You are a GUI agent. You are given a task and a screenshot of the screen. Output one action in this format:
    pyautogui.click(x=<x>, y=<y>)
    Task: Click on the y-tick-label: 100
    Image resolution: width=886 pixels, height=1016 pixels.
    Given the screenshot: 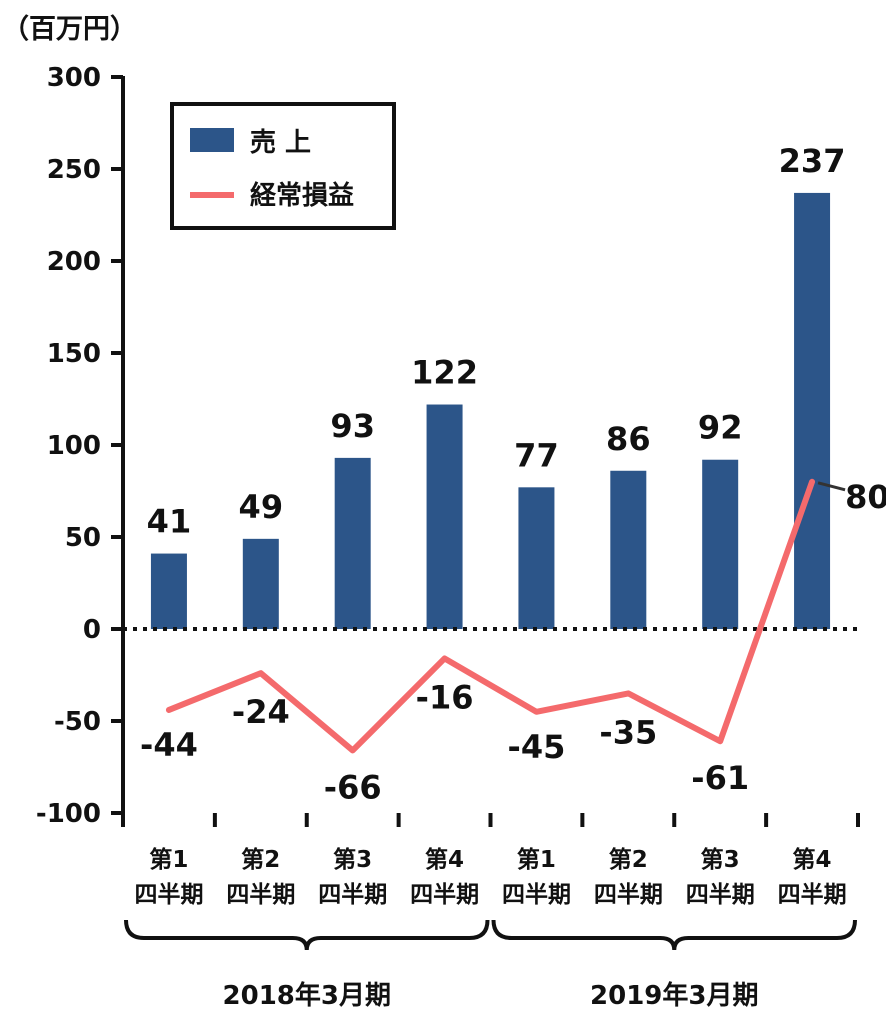 What is the action you would take?
    pyautogui.click(x=74, y=446)
    